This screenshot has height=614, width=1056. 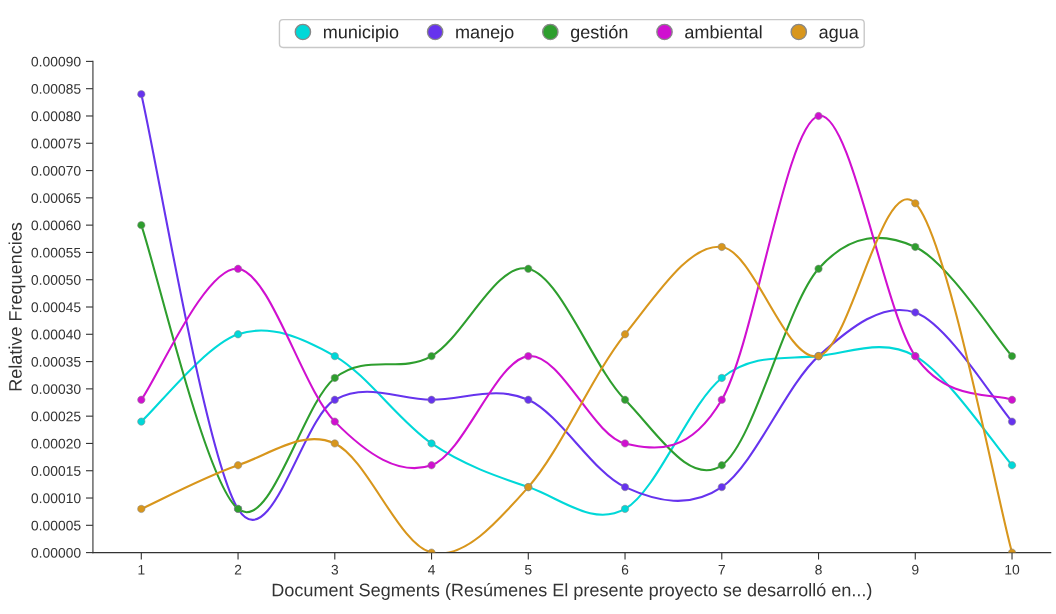 I want to click on y-tick-label: 0.00080, so click(x=56, y=116).